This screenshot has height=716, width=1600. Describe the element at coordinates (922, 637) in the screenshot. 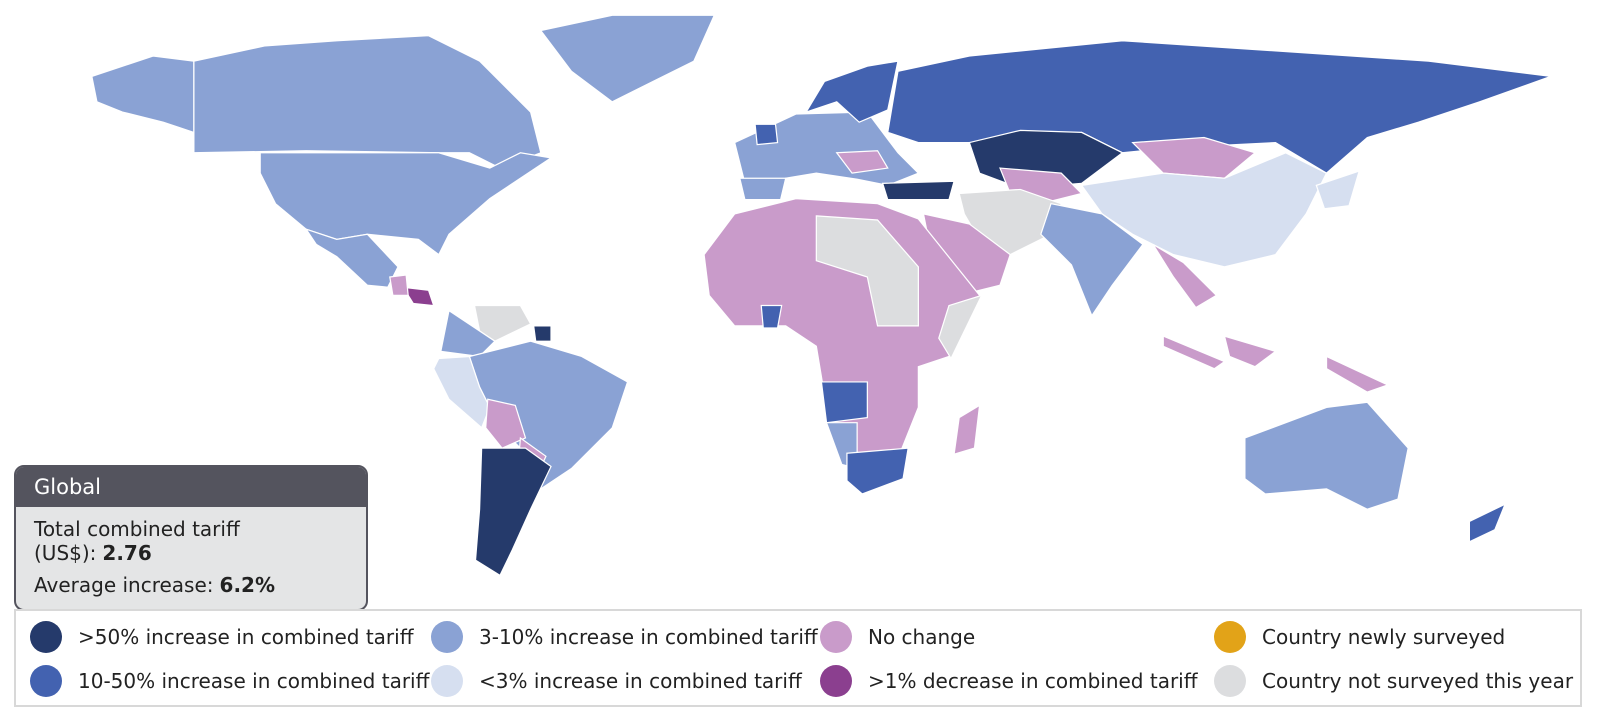

I see `legend-label: No change` at that location.